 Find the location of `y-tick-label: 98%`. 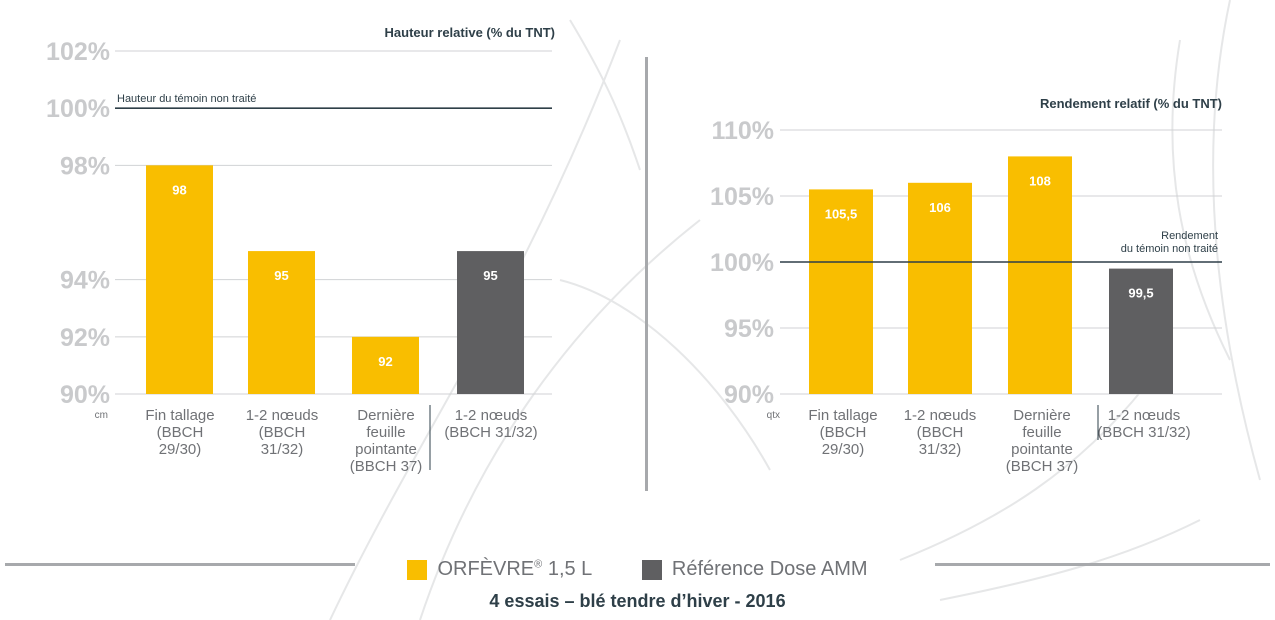

y-tick-label: 98% is located at coordinates (85, 166).